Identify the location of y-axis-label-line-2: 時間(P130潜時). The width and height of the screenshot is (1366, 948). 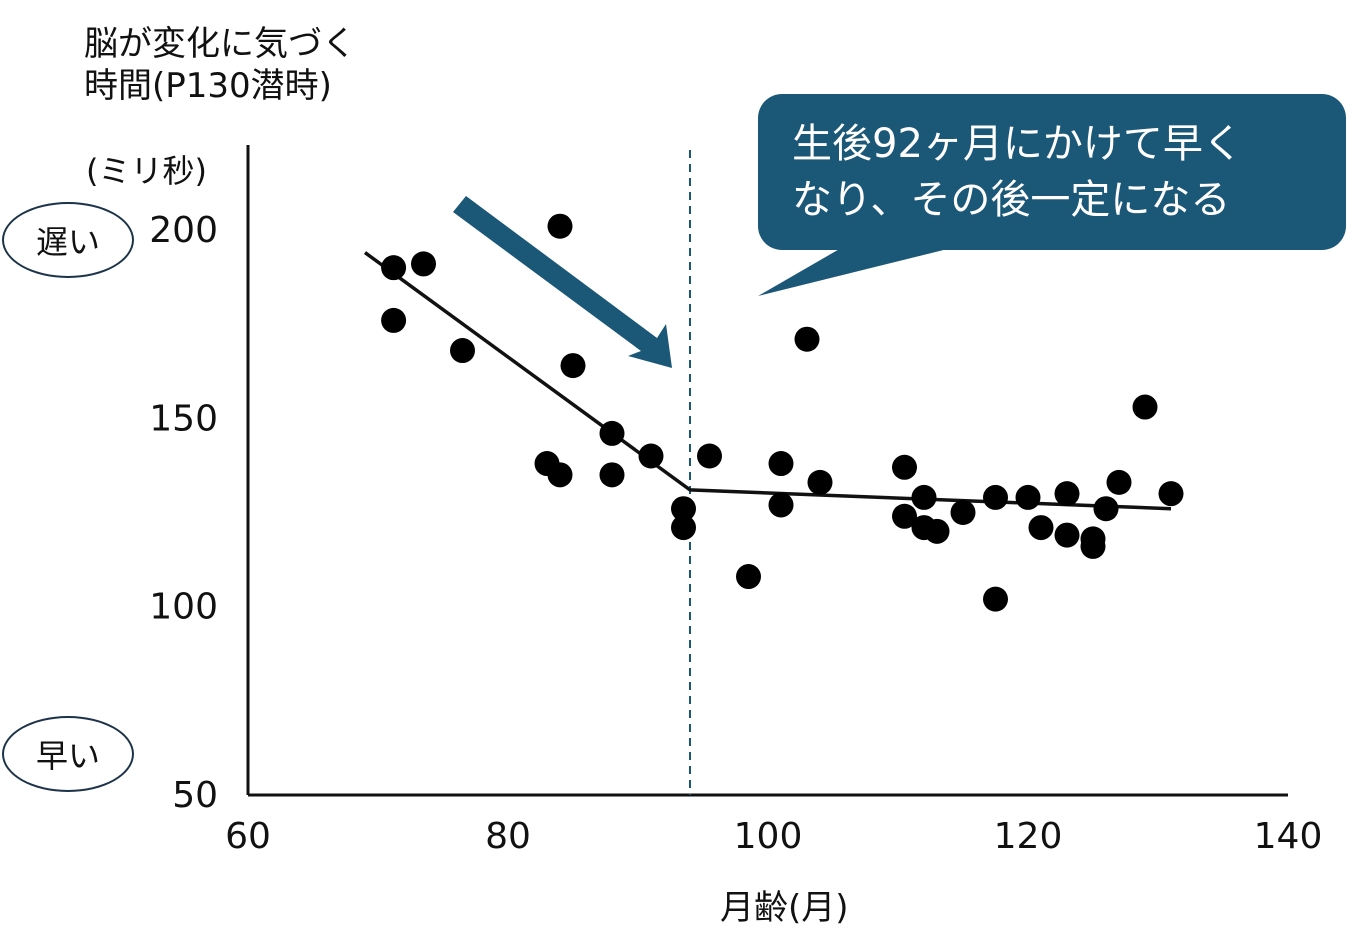
(208, 86).